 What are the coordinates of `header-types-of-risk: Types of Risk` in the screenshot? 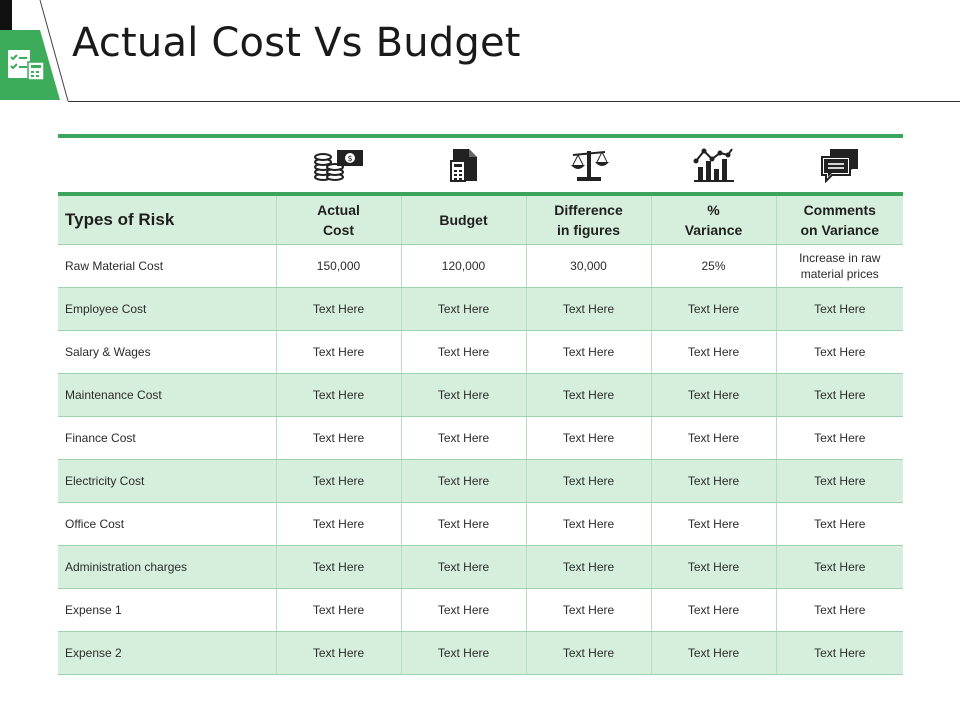 It's located at (167, 220).